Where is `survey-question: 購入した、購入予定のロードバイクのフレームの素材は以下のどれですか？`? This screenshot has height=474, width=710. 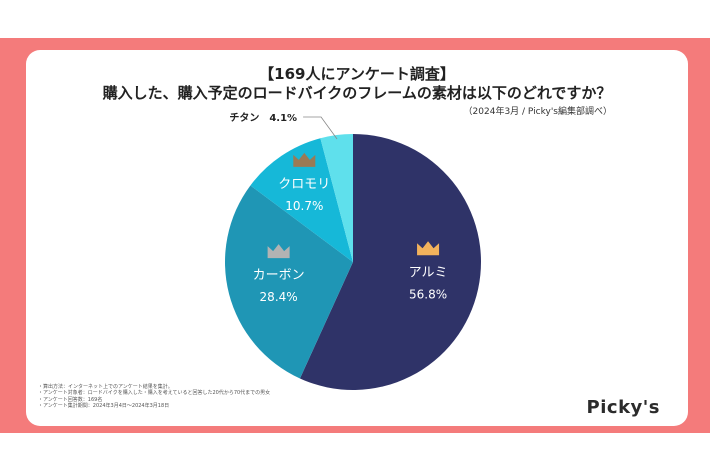
survey-question: 購入した、購入予定のロードバイクのフレームの素材は以下のどれですか？ is located at coordinates (357, 93).